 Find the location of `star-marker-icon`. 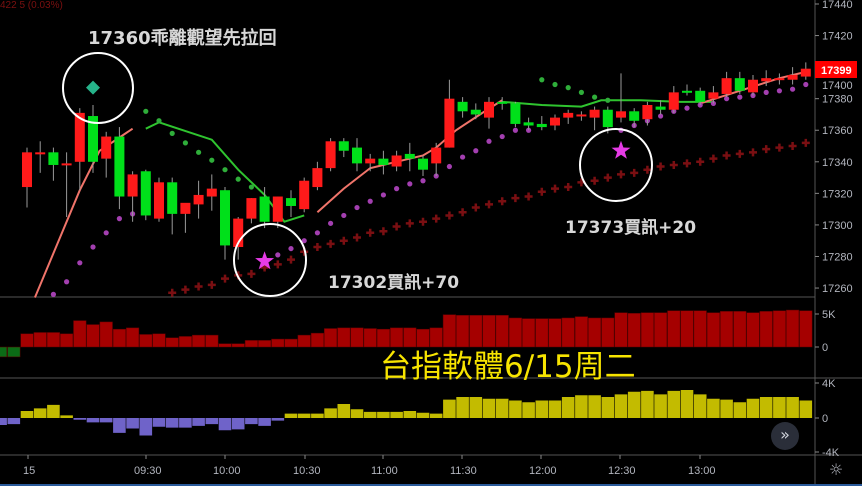

star-marker-icon is located at coordinates (265, 260).